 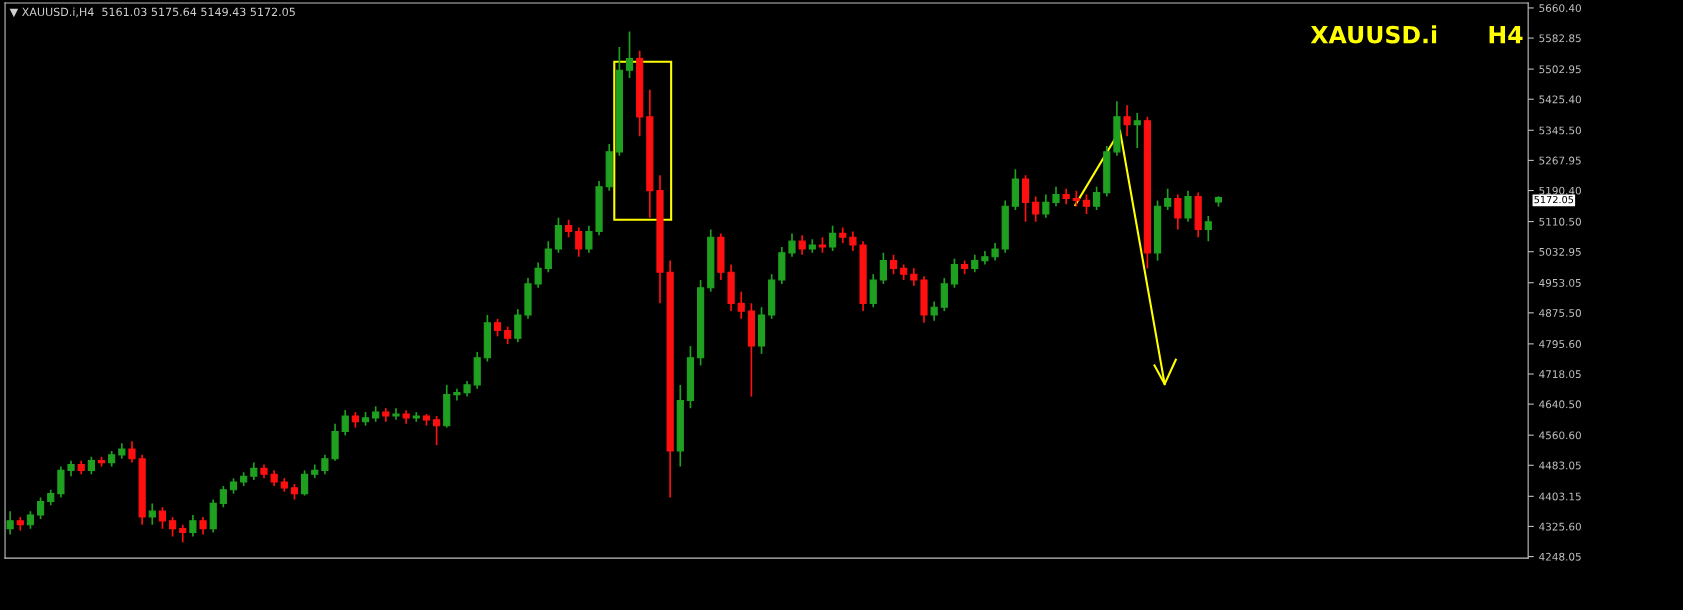 What do you see at coordinates (1560, 404) in the screenshot?
I see `y-tick-label: 4640.50` at bounding box center [1560, 404].